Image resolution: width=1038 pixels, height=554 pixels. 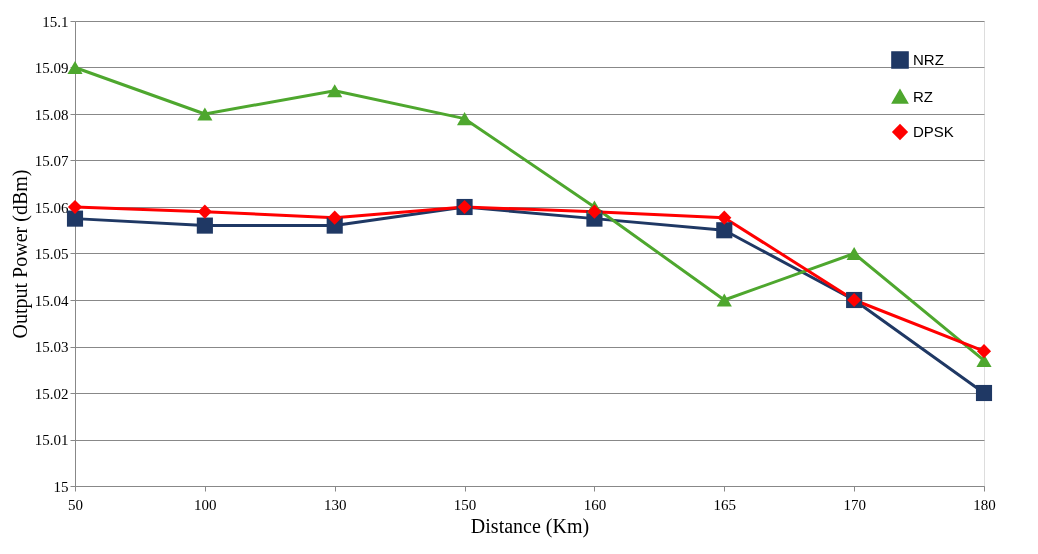 What do you see at coordinates (205, 504) in the screenshot?
I see `x-tick-label: 100` at bounding box center [205, 504].